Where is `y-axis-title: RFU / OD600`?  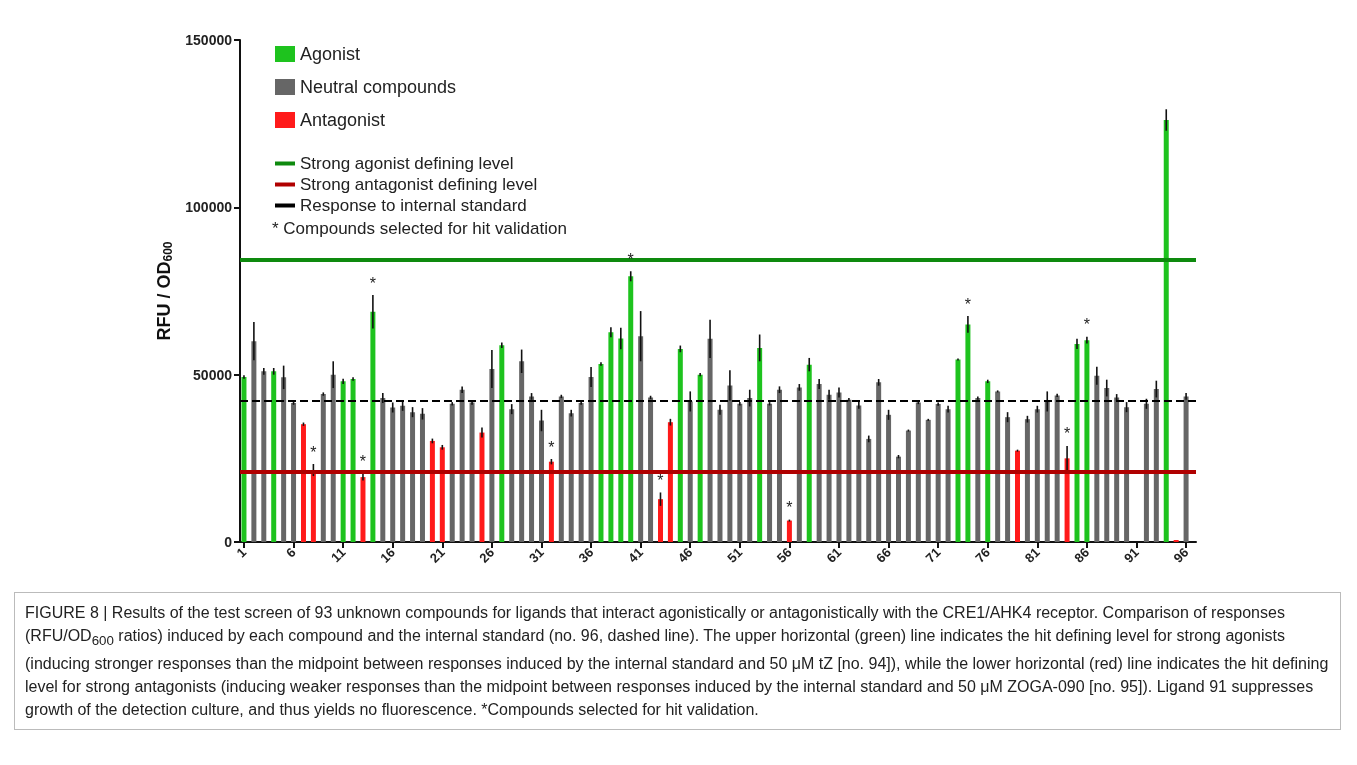 y-axis-title: RFU / OD600 is located at coordinates (165, 291).